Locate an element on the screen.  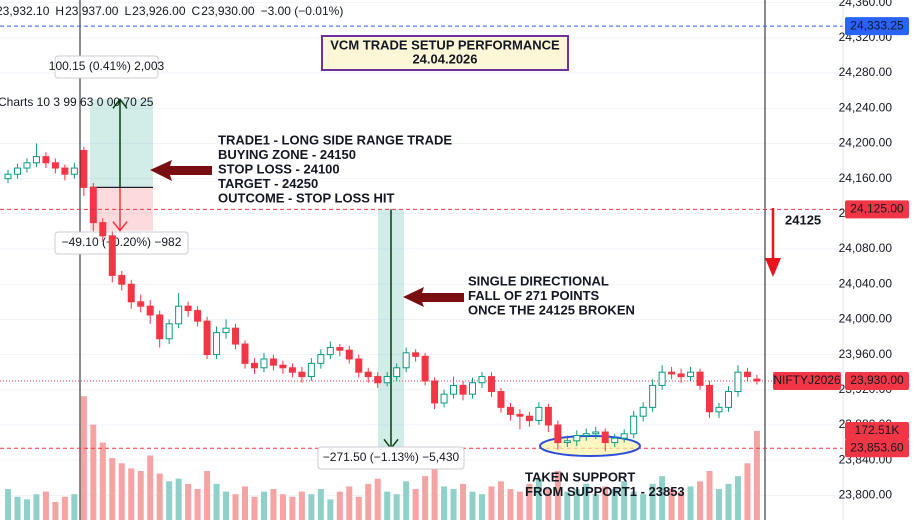
measure-label: 100.15 (0.41%) 2,003 is located at coordinates (107, 66).